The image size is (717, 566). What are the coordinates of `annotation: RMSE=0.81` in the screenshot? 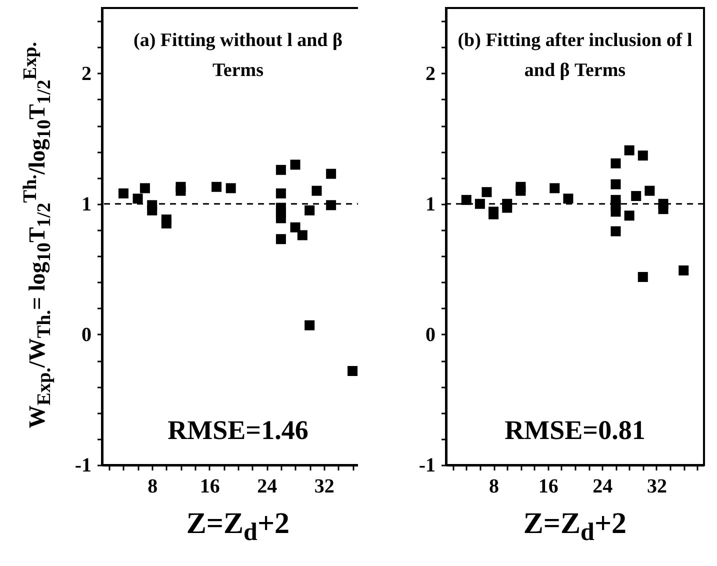 It's located at (575, 430).